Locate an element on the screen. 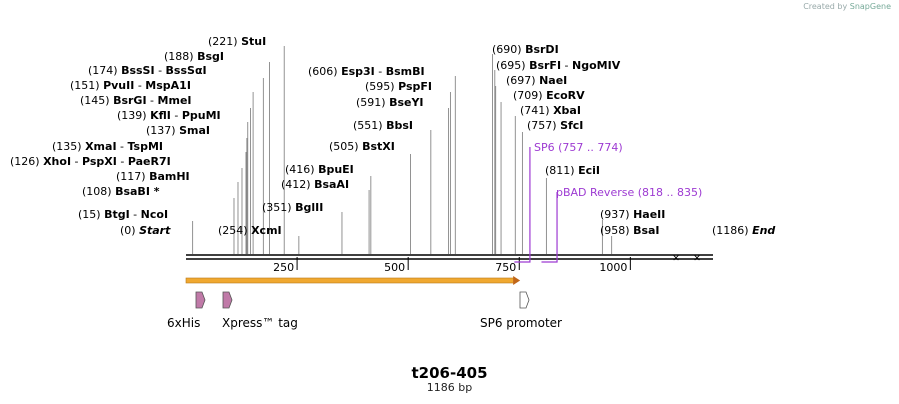 The image size is (899, 404). enzyme-name: BtgI is located at coordinates (117, 214).